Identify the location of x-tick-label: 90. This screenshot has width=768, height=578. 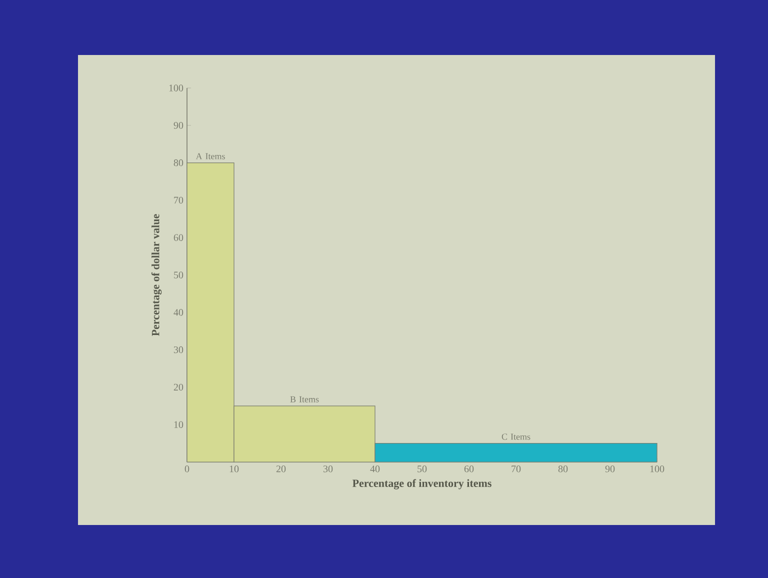
(610, 469).